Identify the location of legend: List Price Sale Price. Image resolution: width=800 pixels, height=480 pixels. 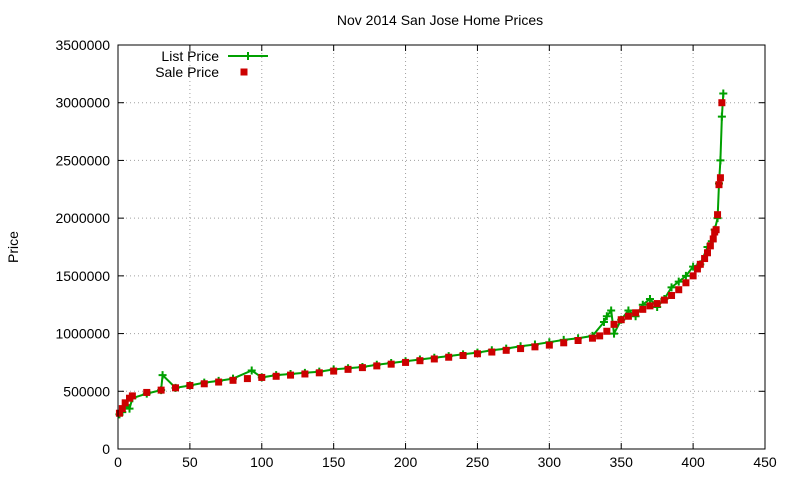
(211, 64).